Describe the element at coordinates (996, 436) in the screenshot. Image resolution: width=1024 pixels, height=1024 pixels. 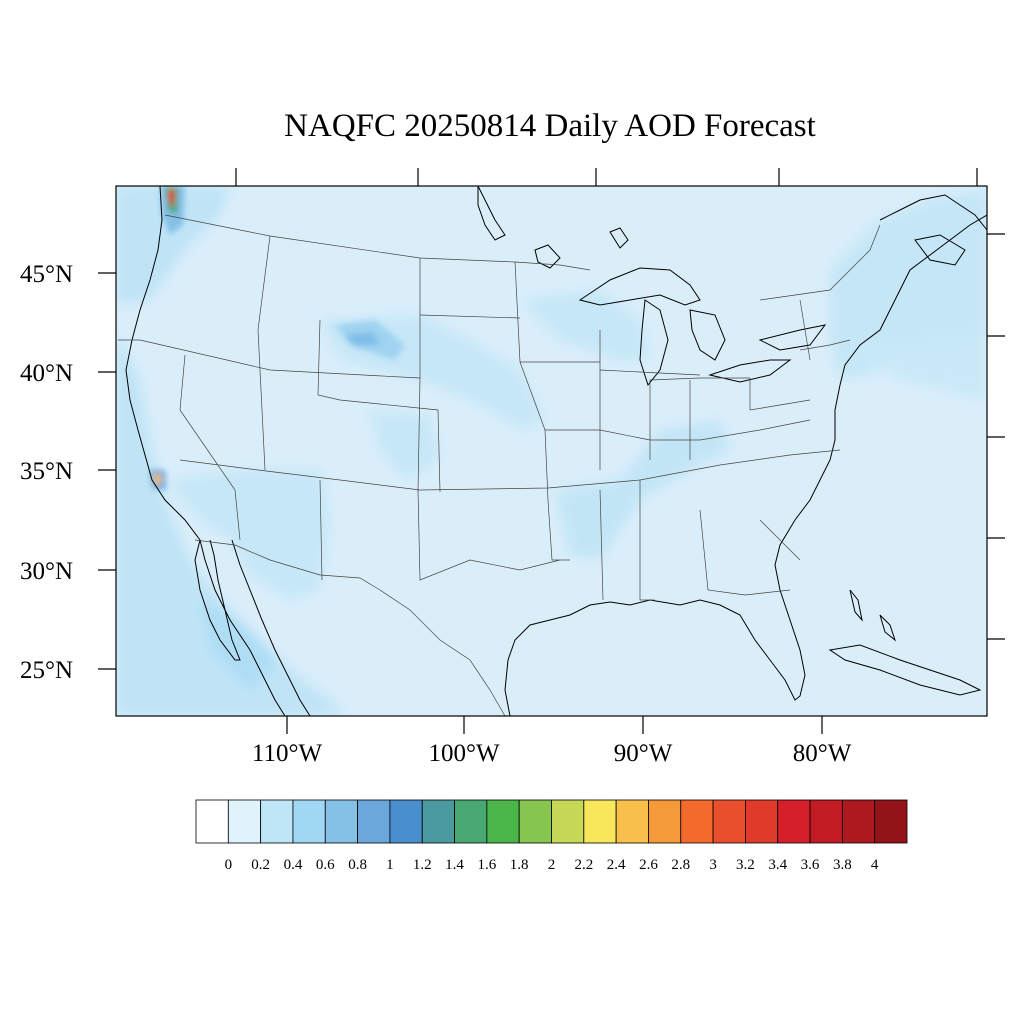
I see `right-tick-marks` at that location.